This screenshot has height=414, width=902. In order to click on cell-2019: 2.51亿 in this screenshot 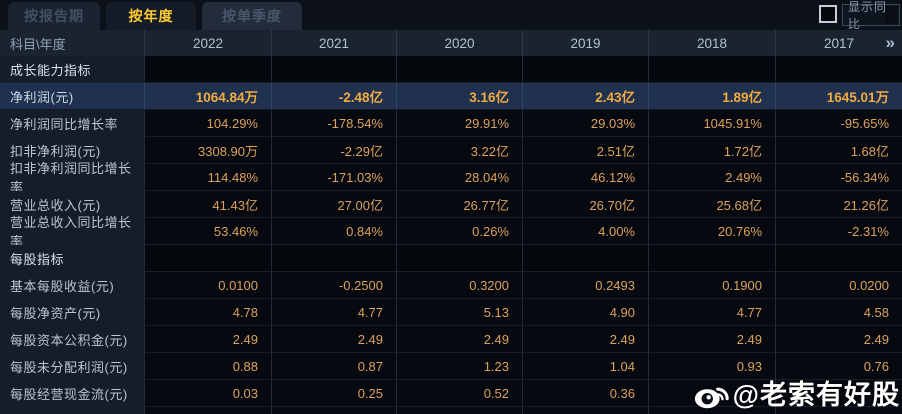, I will do `click(586, 150)`.